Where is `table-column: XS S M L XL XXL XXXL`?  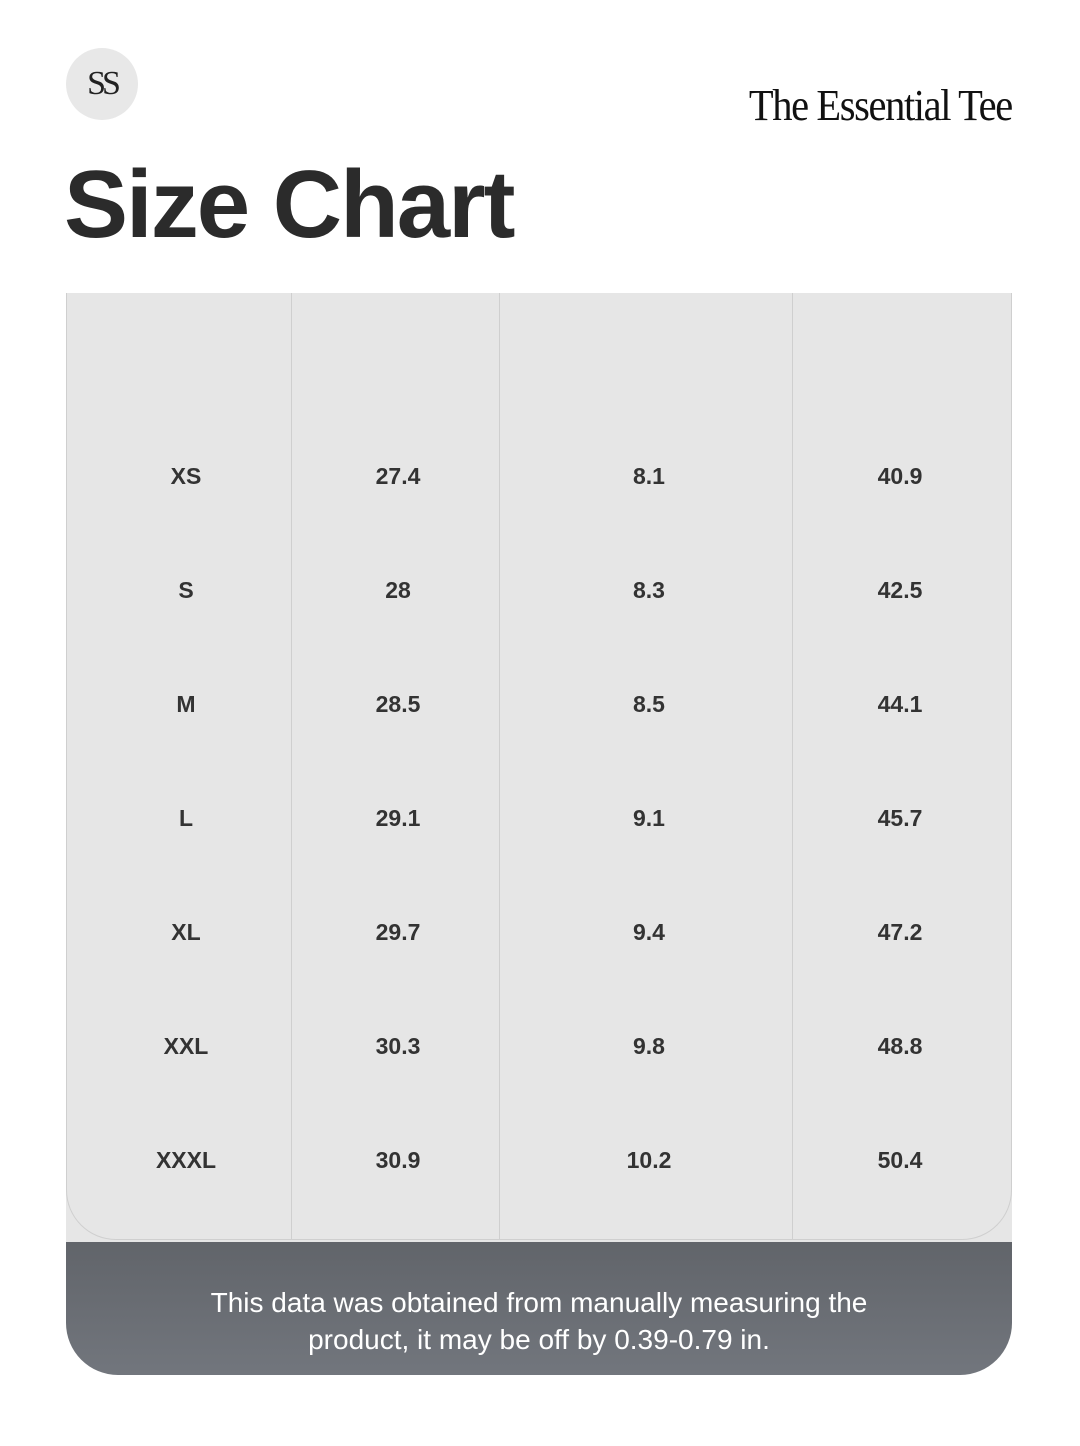
table-column: XS S M L XL XXL XXXL is located at coordinates (179, 766).